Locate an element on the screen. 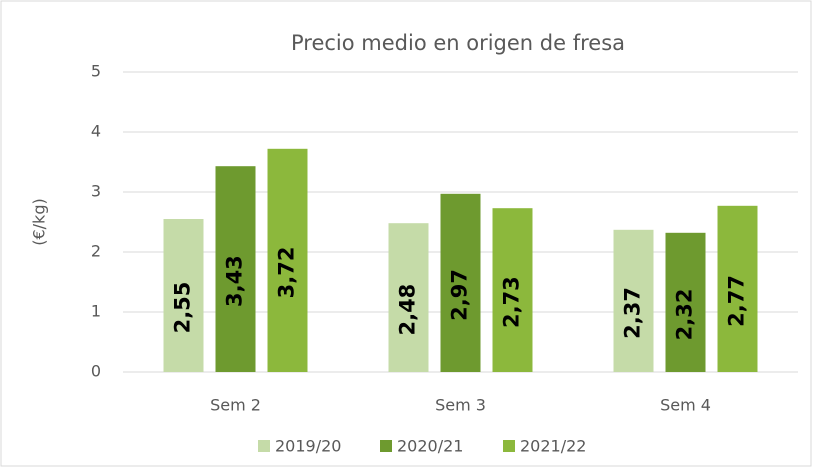 This screenshot has height=468, width=813. y-tick-label: 5 is located at coordinates (96, 71).